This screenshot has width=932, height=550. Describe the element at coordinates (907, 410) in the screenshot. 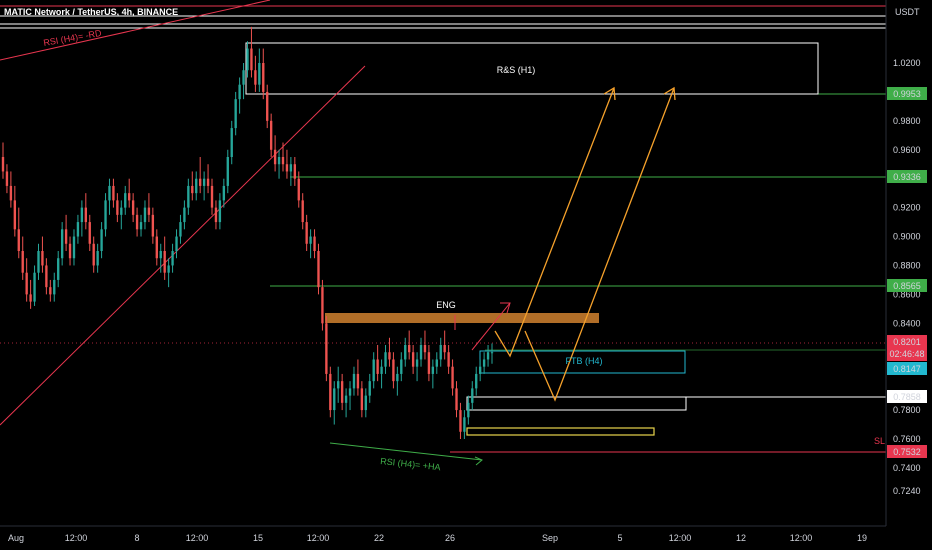

I see `price-tick-10: 0.7800` at that location.